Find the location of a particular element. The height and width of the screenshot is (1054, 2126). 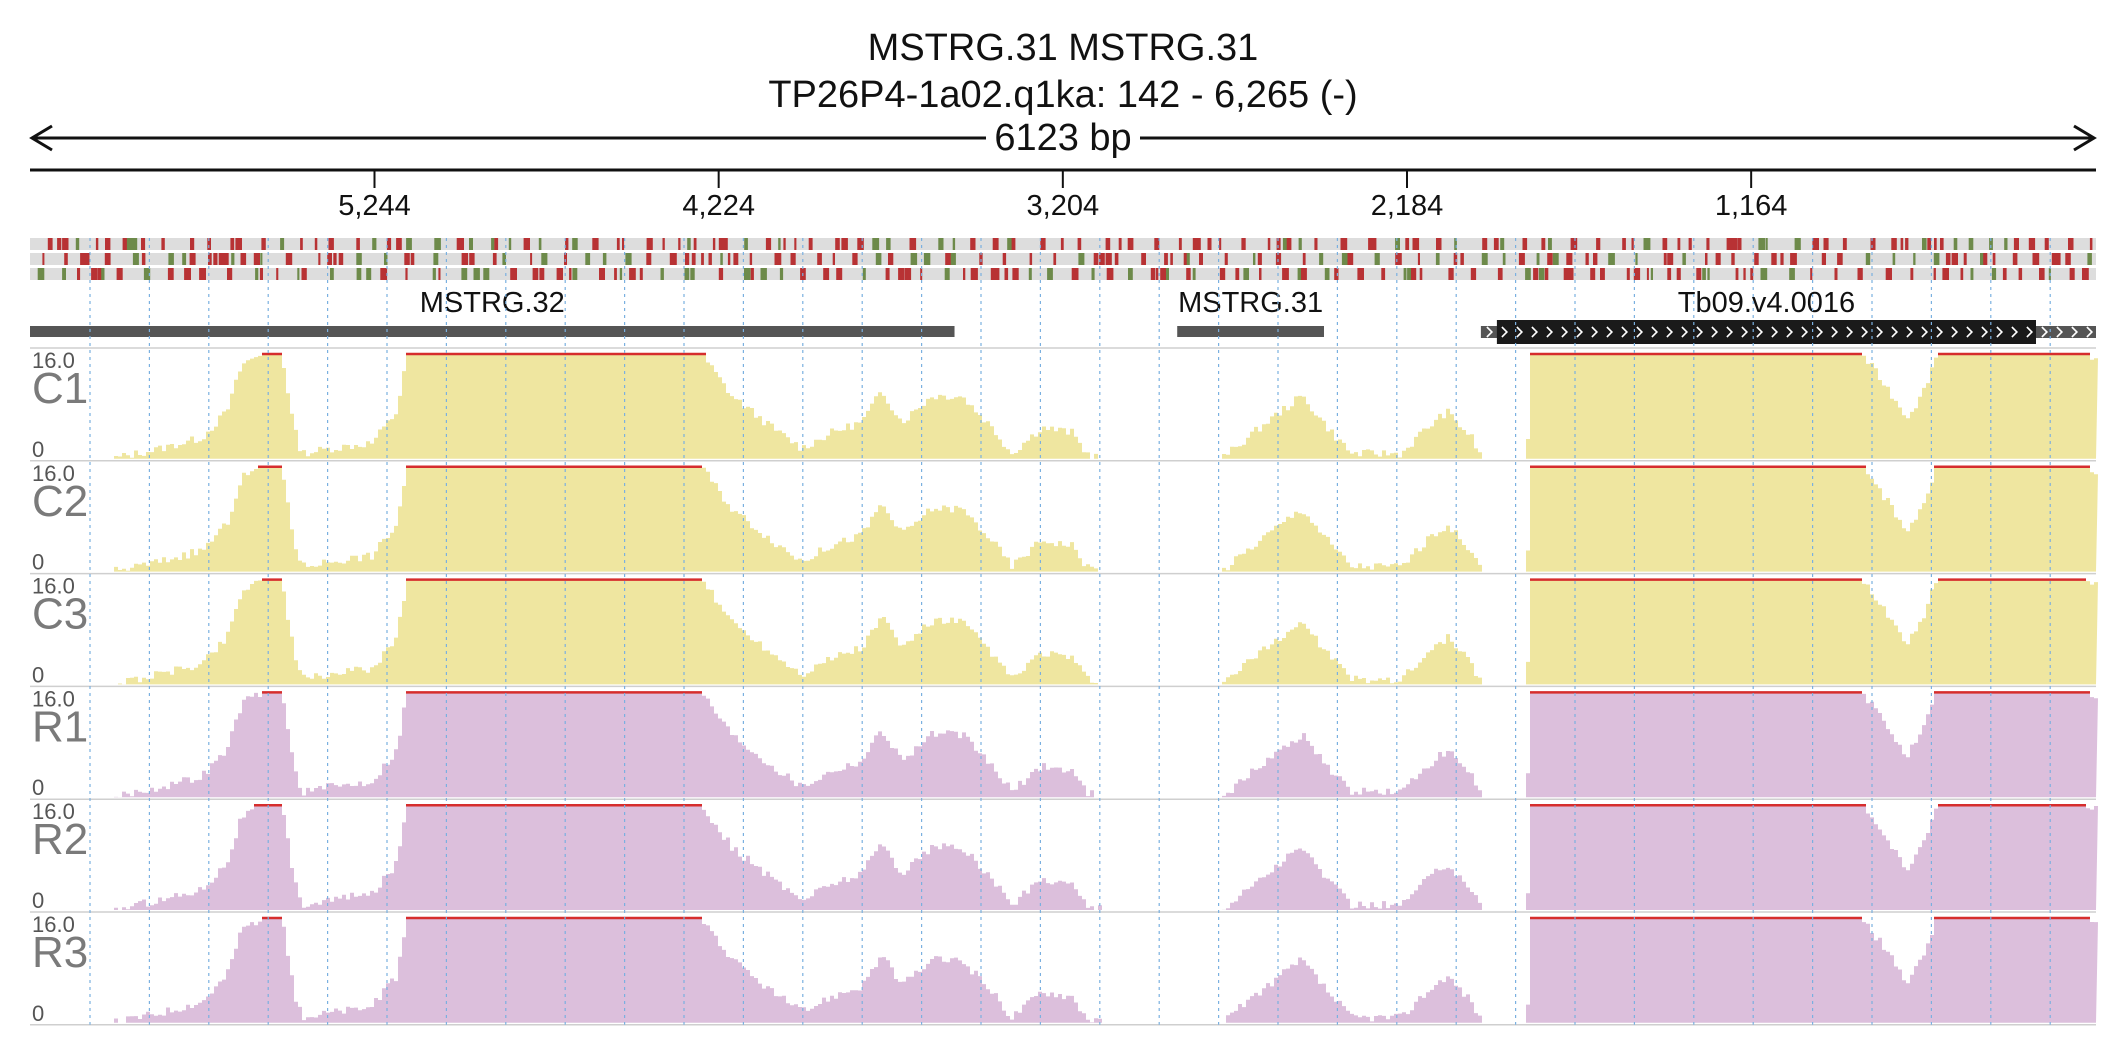

gene-feature: MSTRG.31 is located at coordinates (1250, 312).